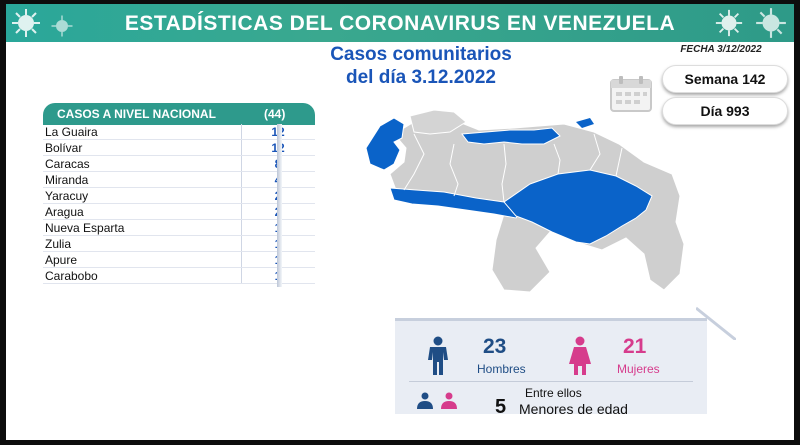 The image size is (800, 445). I want to click on week-badge: Semana 142, so click(725, 79).